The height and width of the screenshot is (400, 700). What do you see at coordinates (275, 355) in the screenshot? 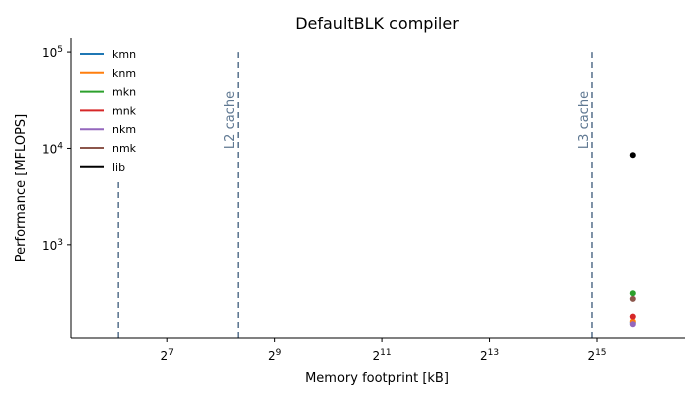
I see `x-tick-label-1: 29` at bounding box center [275, 355].